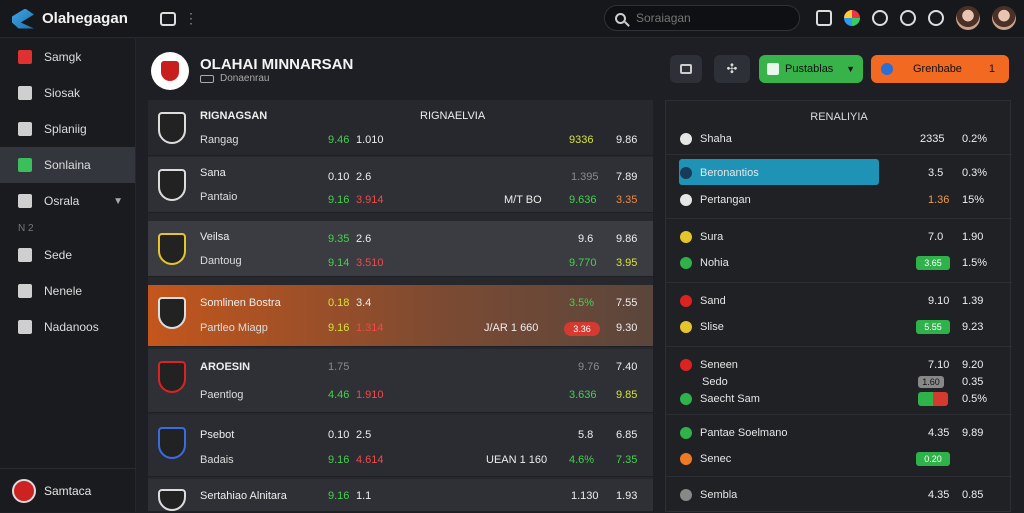 The width and height of the screenshot is (1024, 513). Describe the element at coordinates (370, 328) in the screenshot. I see `odd-b2: 1.314` at that location.